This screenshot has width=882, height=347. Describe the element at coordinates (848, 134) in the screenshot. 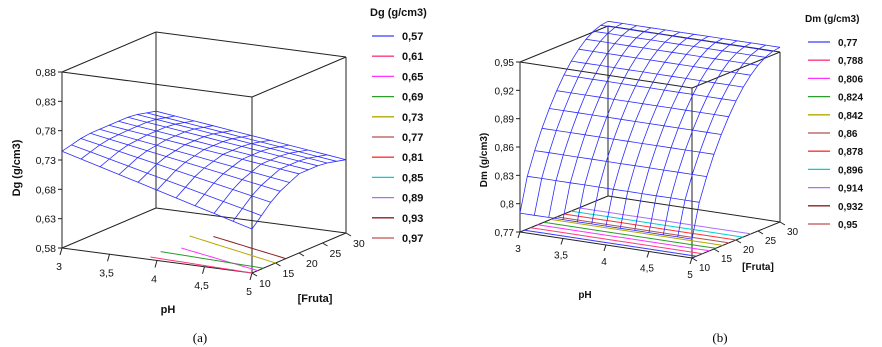

I see `legend-label: 0,86` at that location.